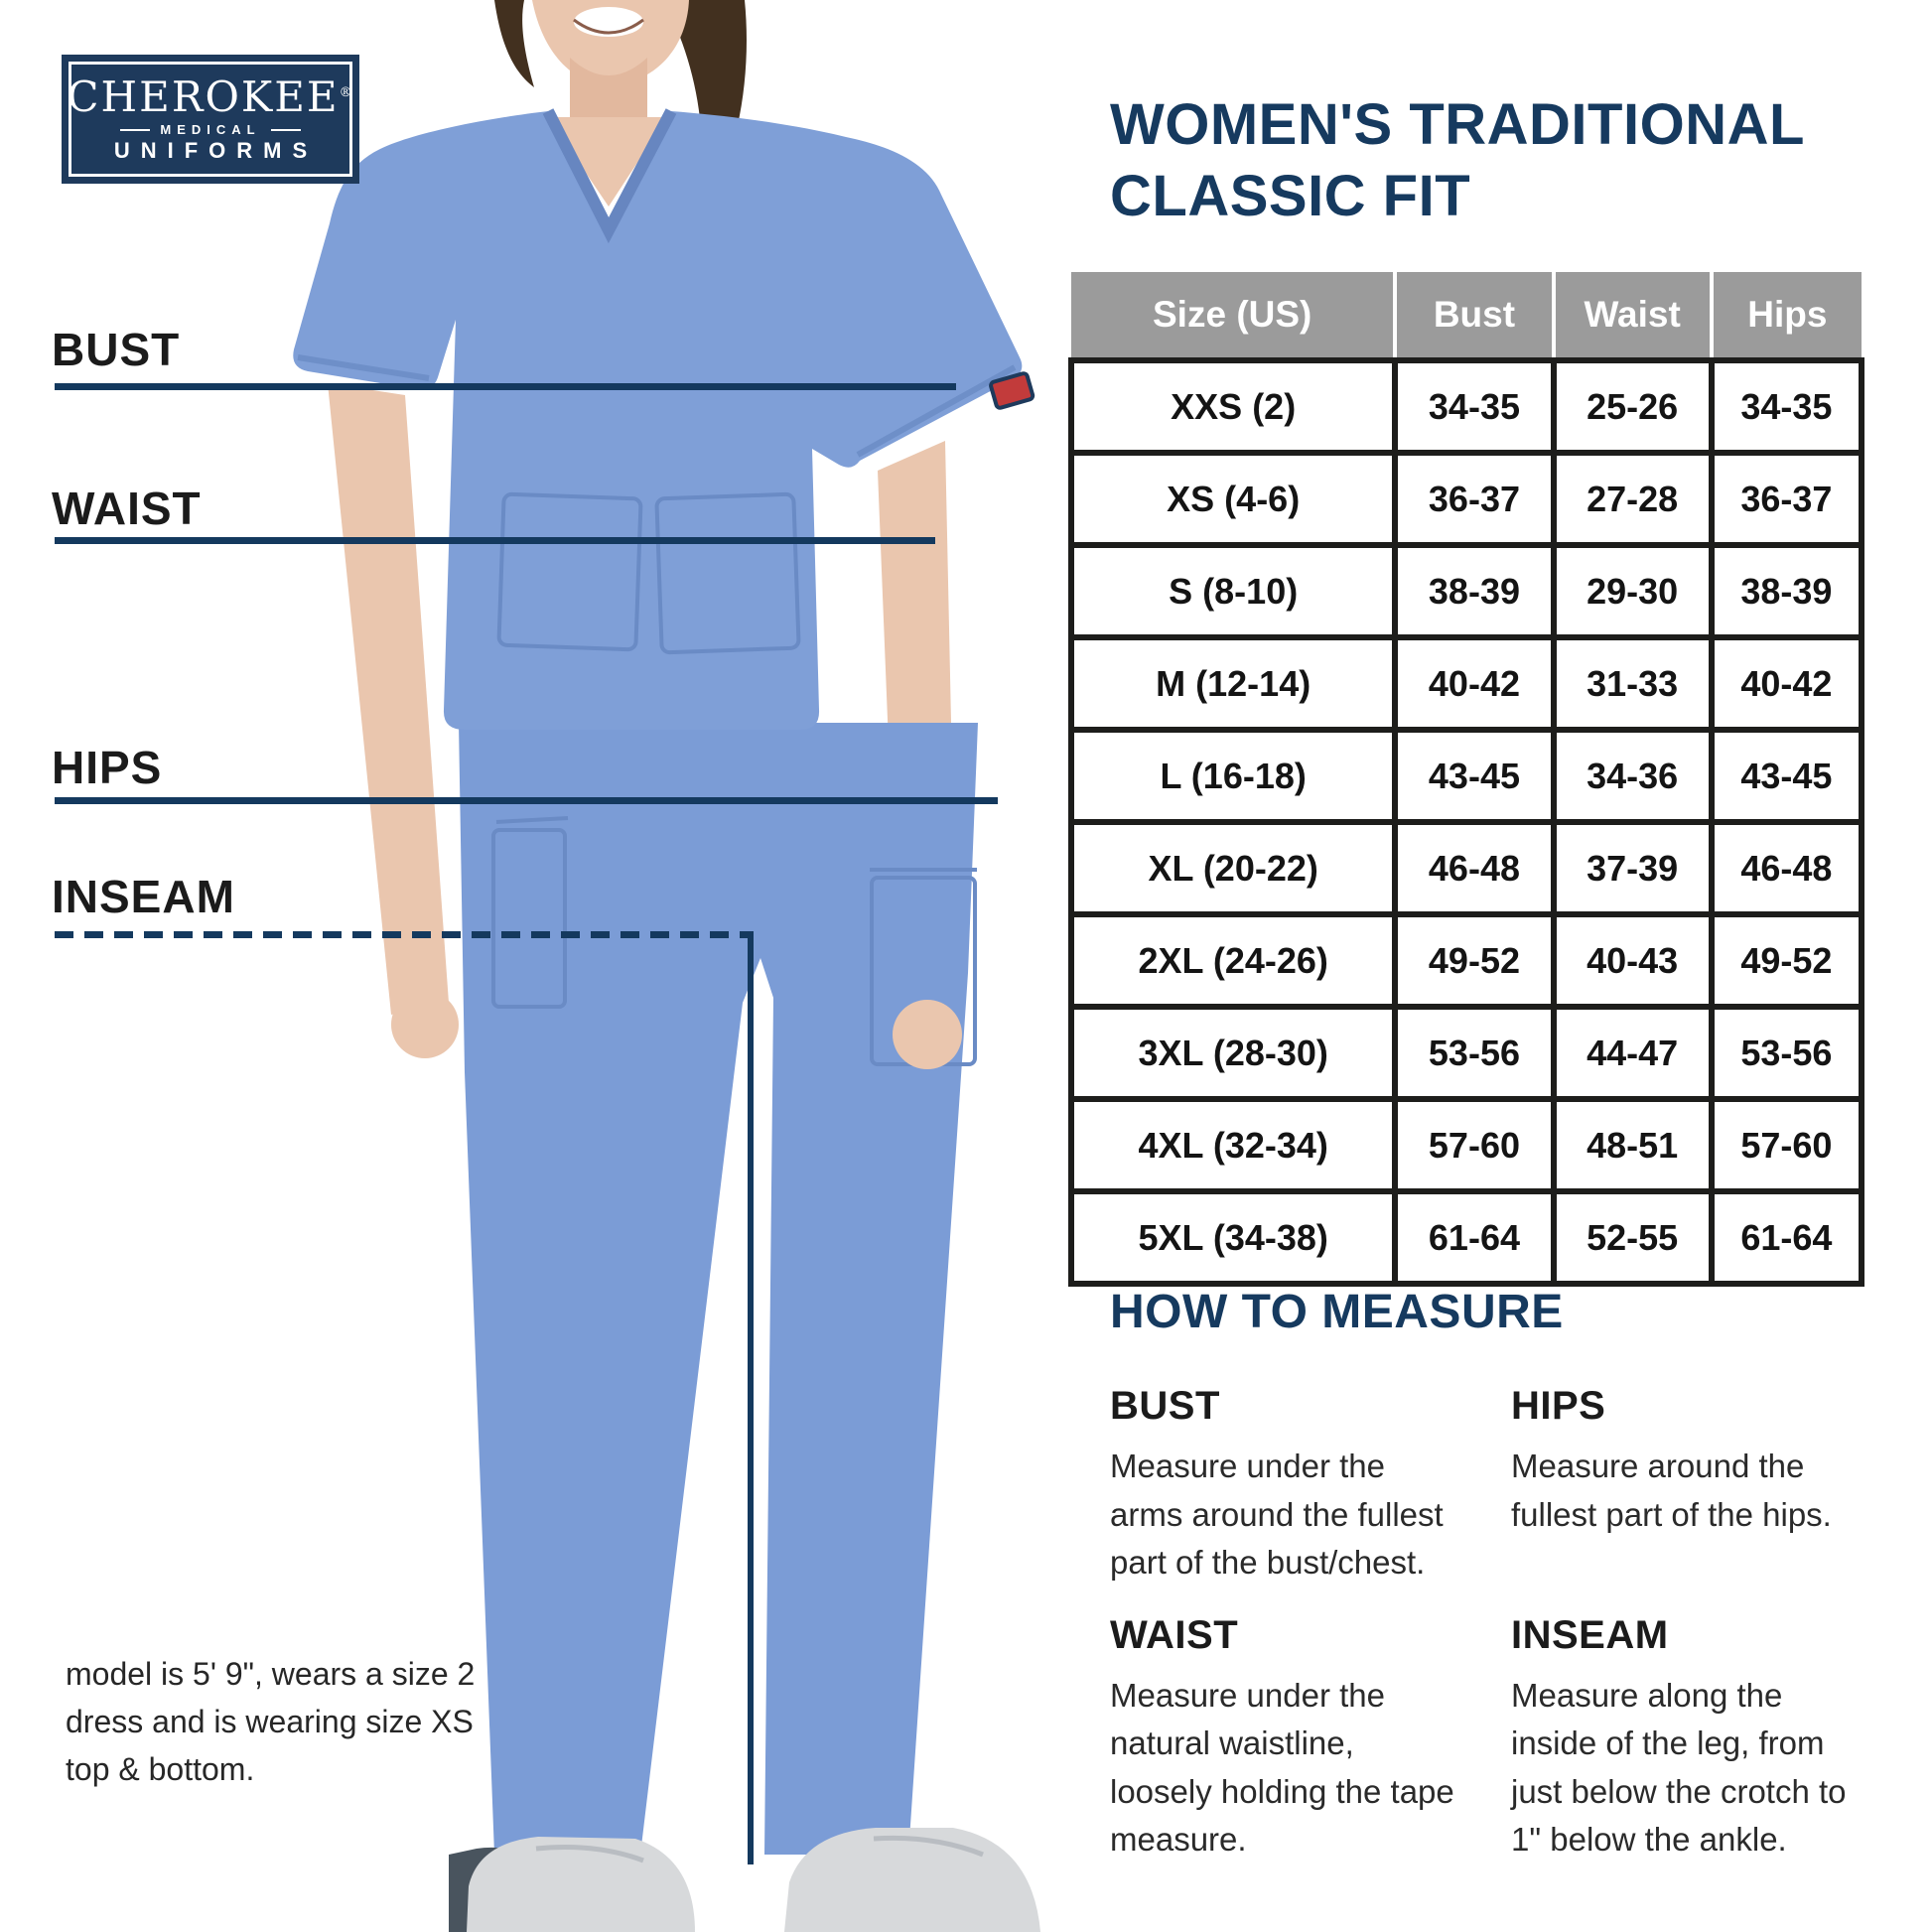 This screenshot has width=1932, height=1932. Describe the element at coordinates (751, 1399) in the screenshot. I see `inseam-vertical-line` at that location.